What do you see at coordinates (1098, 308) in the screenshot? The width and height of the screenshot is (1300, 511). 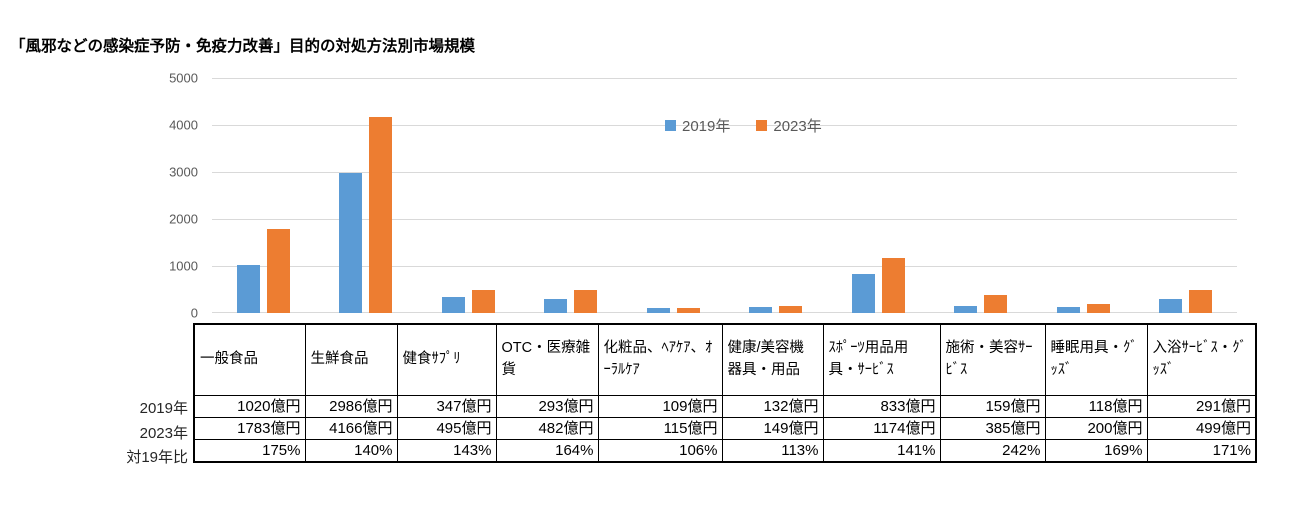 I see `bar-2023年-c8` at bounding box center [1098, 308].